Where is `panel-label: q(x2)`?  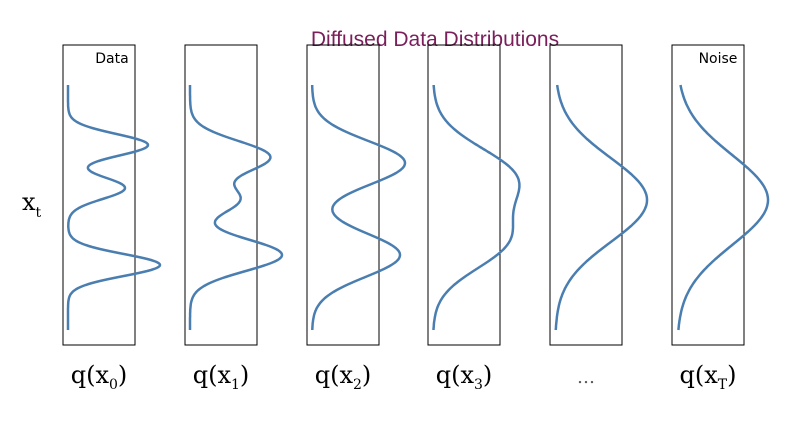
panel-label: q(x2) is located at coordinates (343, 377).